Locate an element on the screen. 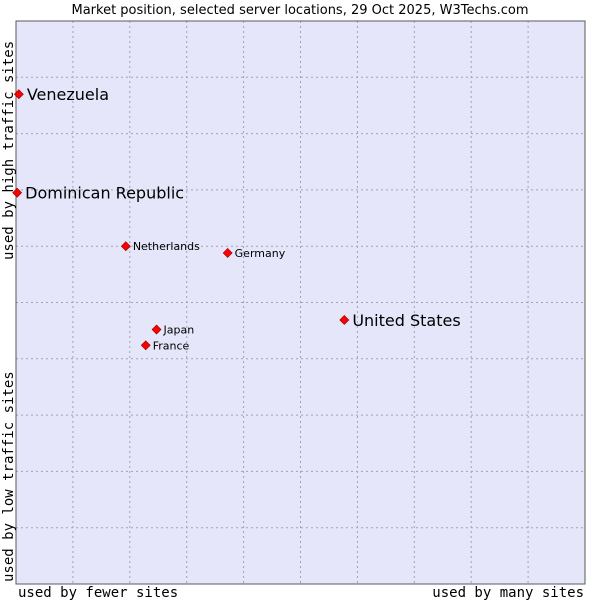 The width and height of the screenshot is (600, 600). point-marker-japan is located at coordinates (156, 329).